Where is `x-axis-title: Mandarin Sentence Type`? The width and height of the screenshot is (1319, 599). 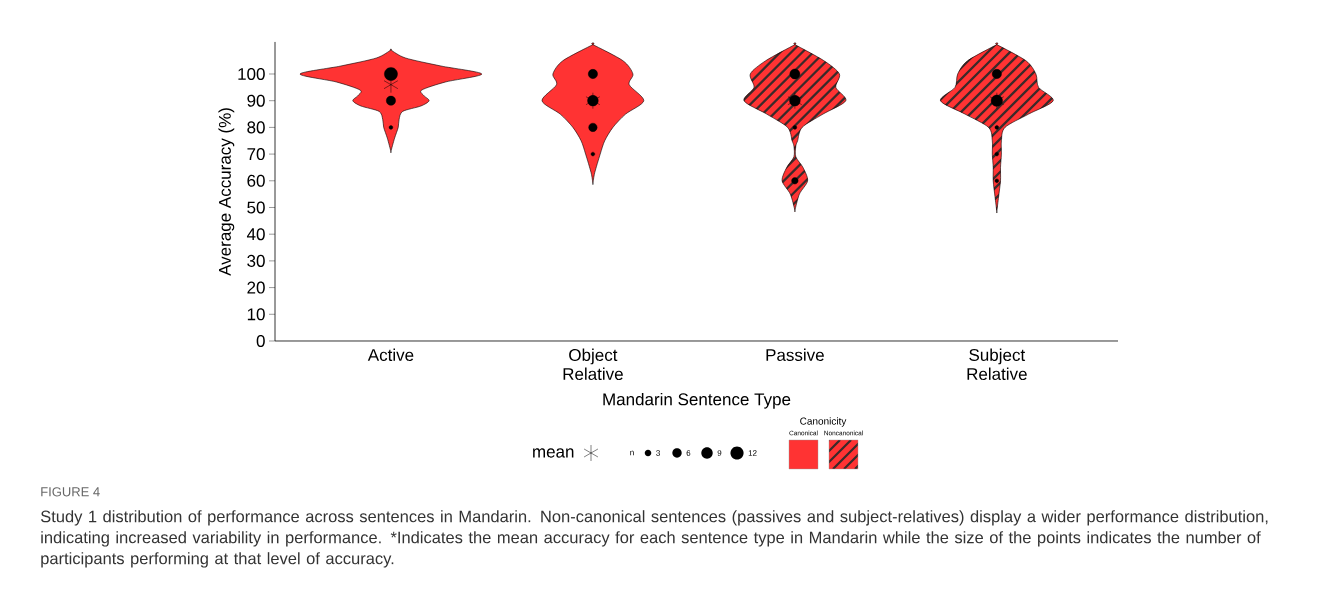 x-axis-title: Mandarin Sentence Type is located at coordinates (697, 400).